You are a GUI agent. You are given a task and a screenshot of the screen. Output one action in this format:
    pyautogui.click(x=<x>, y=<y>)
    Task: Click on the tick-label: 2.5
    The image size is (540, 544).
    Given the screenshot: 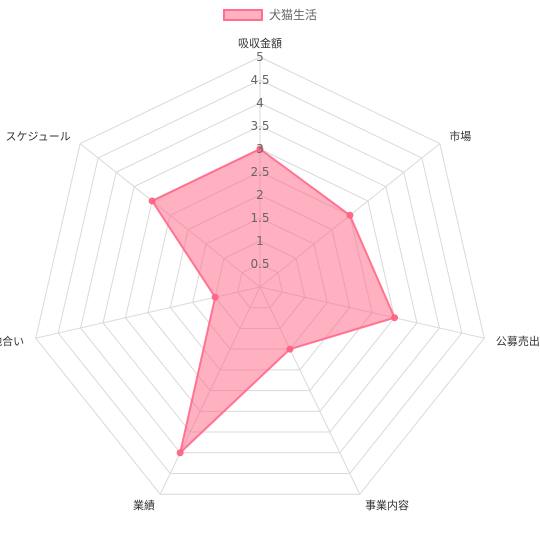 What is the action you would take?
    pyautogui.click(x=259, y=172)
    